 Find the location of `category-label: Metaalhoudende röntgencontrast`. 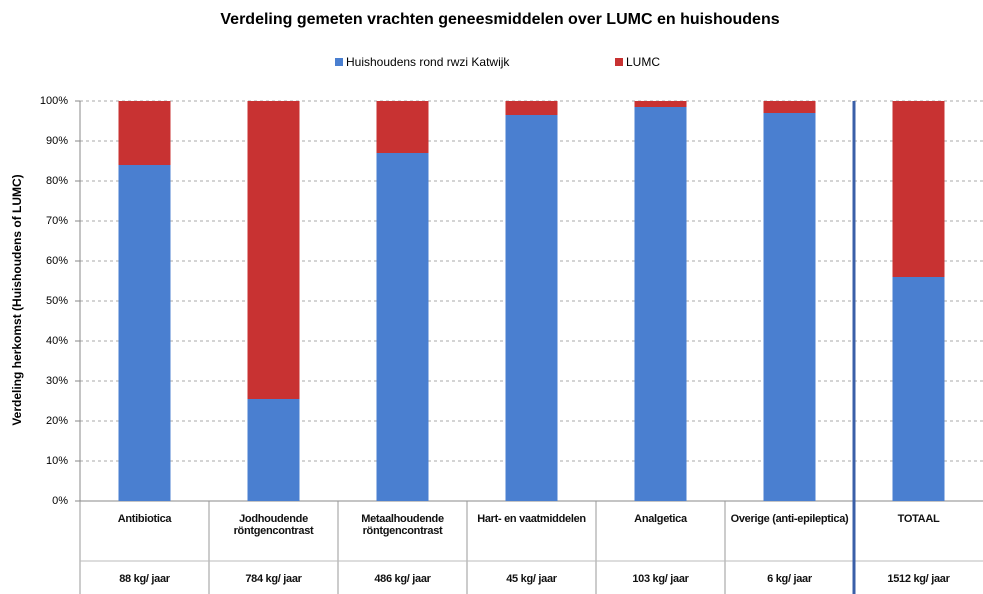

category-label: Metaalhoudende röntgencontrast is located at coordinates (402, 525).